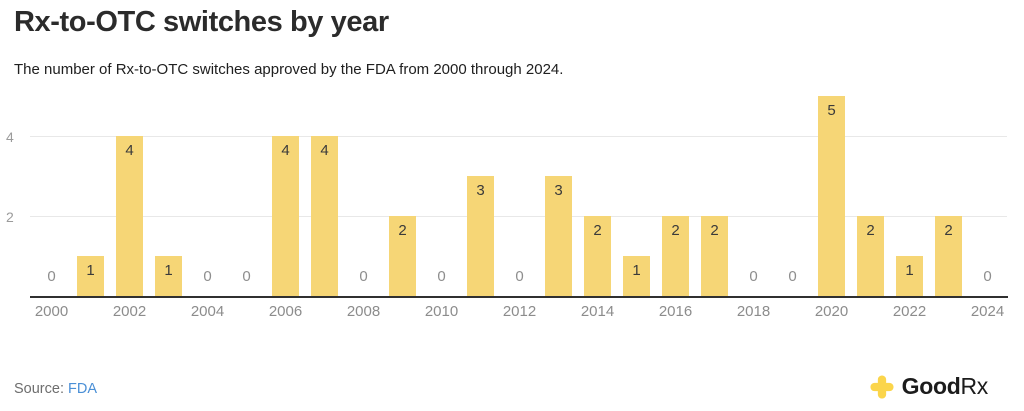 The image size is (1024, 411). I want to click on x-tick-label: 2004, so click(207, 311).